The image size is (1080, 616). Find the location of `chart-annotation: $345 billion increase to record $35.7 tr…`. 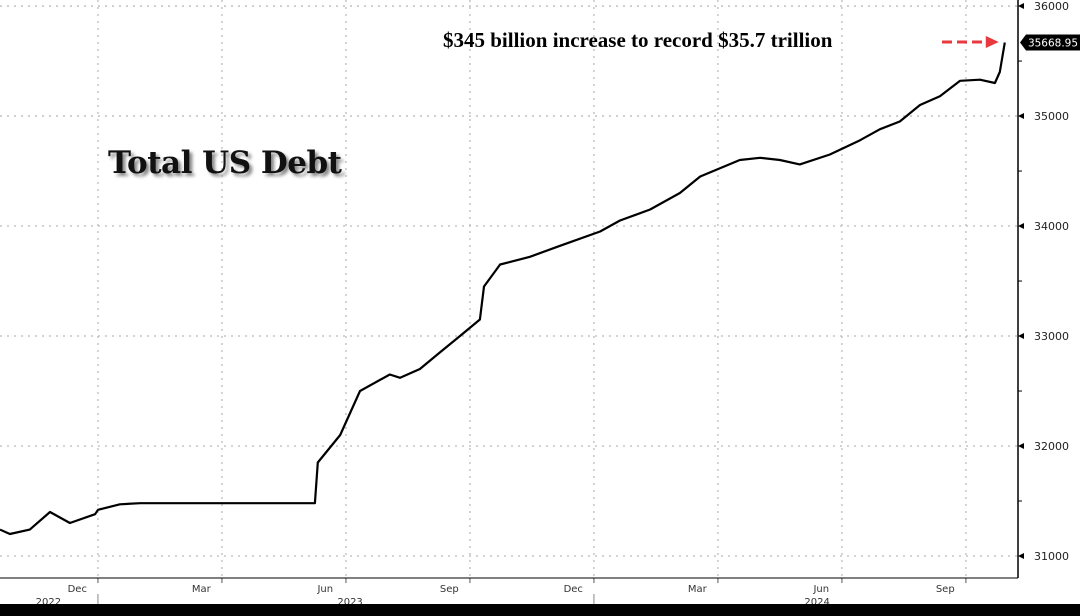

chart-annotation: $345 billion increase to record $35.7 tr… is located at coordinates (638, 40).